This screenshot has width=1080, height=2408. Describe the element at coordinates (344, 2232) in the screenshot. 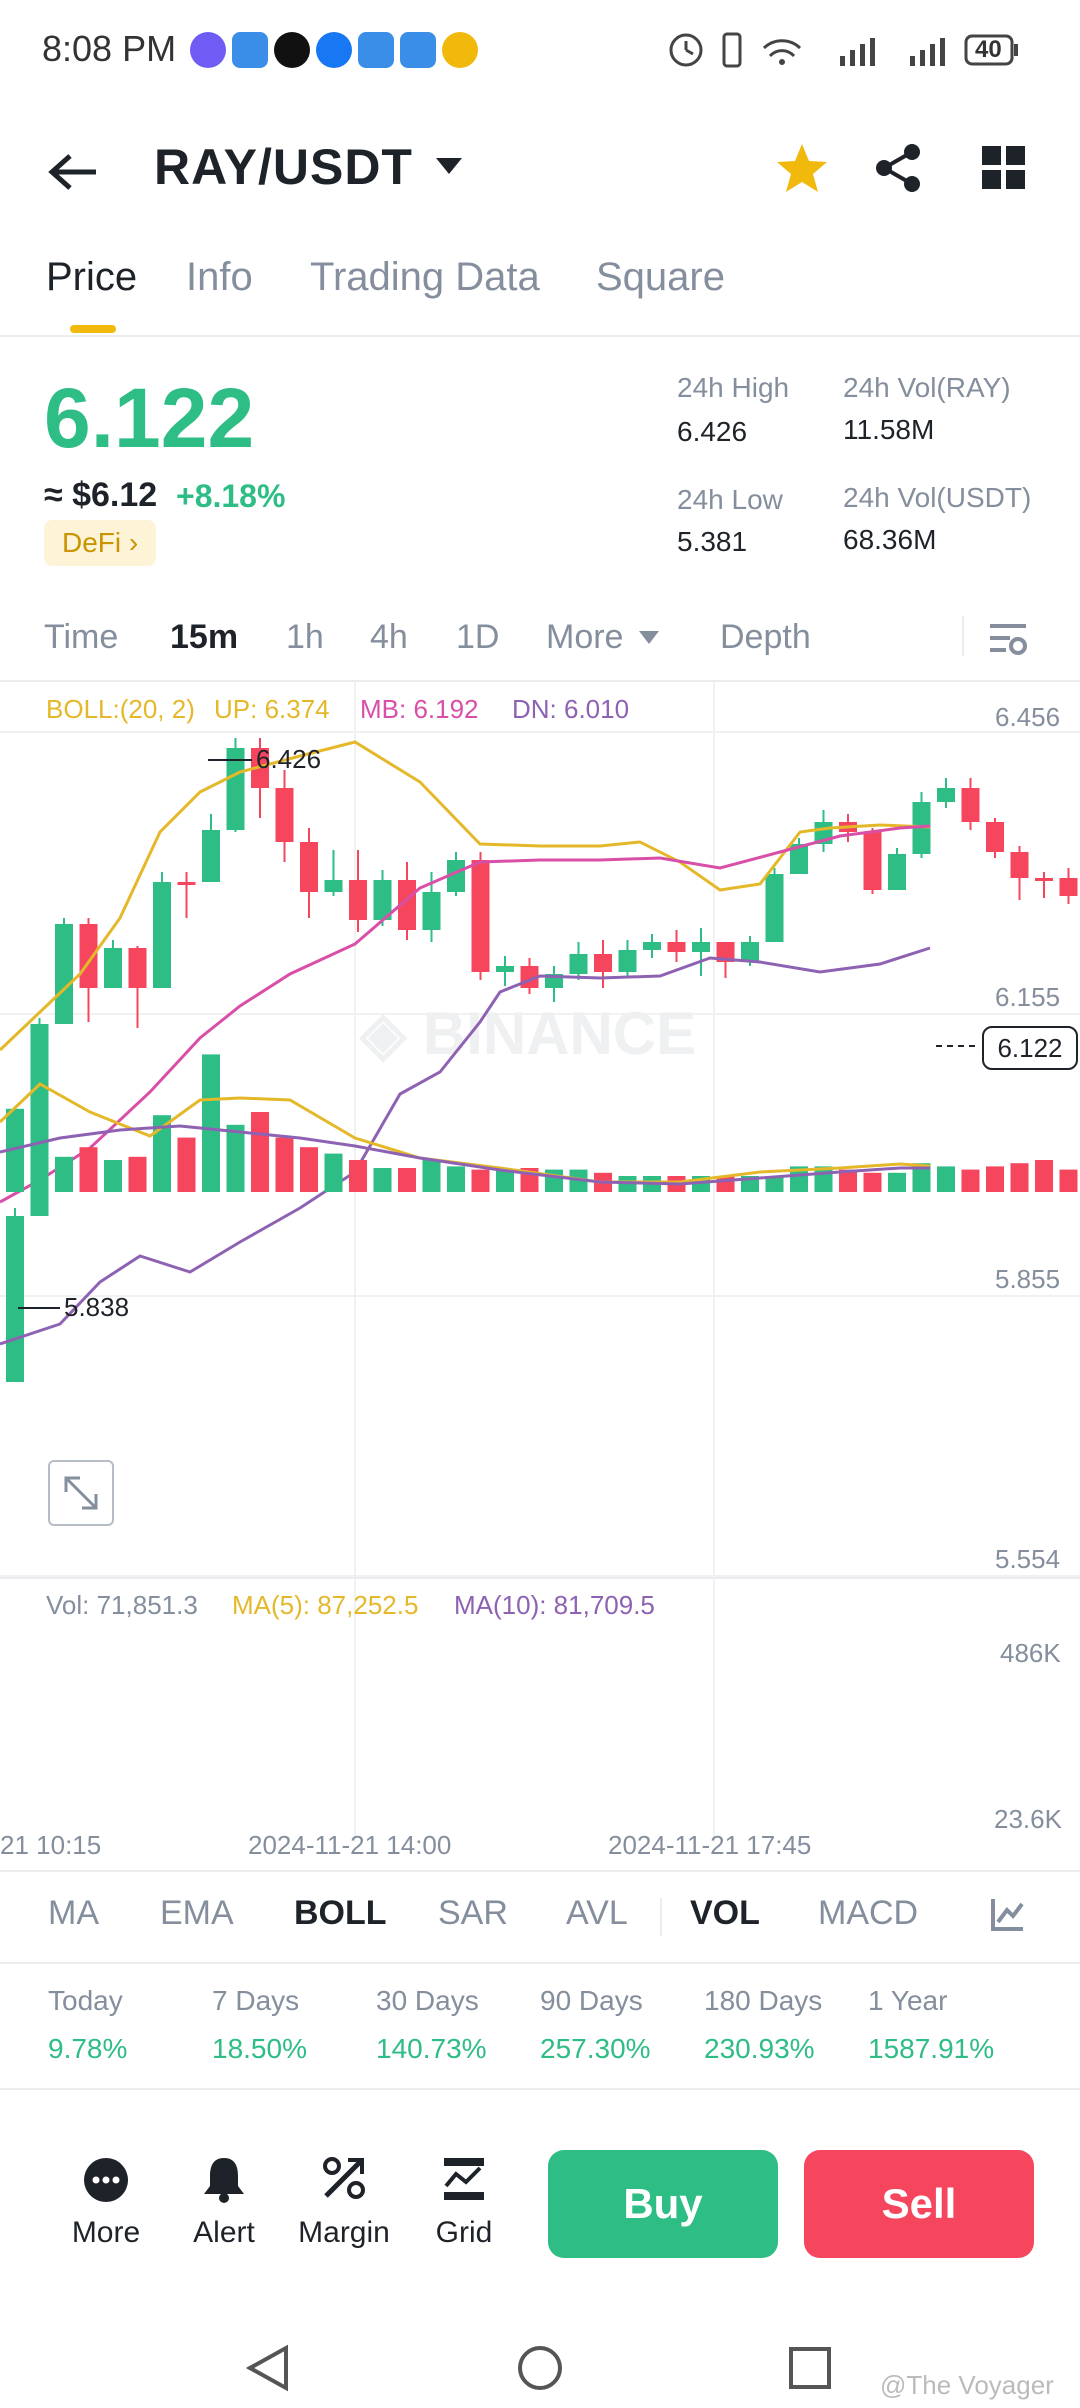

I see `margin-label: Margin` at that location.